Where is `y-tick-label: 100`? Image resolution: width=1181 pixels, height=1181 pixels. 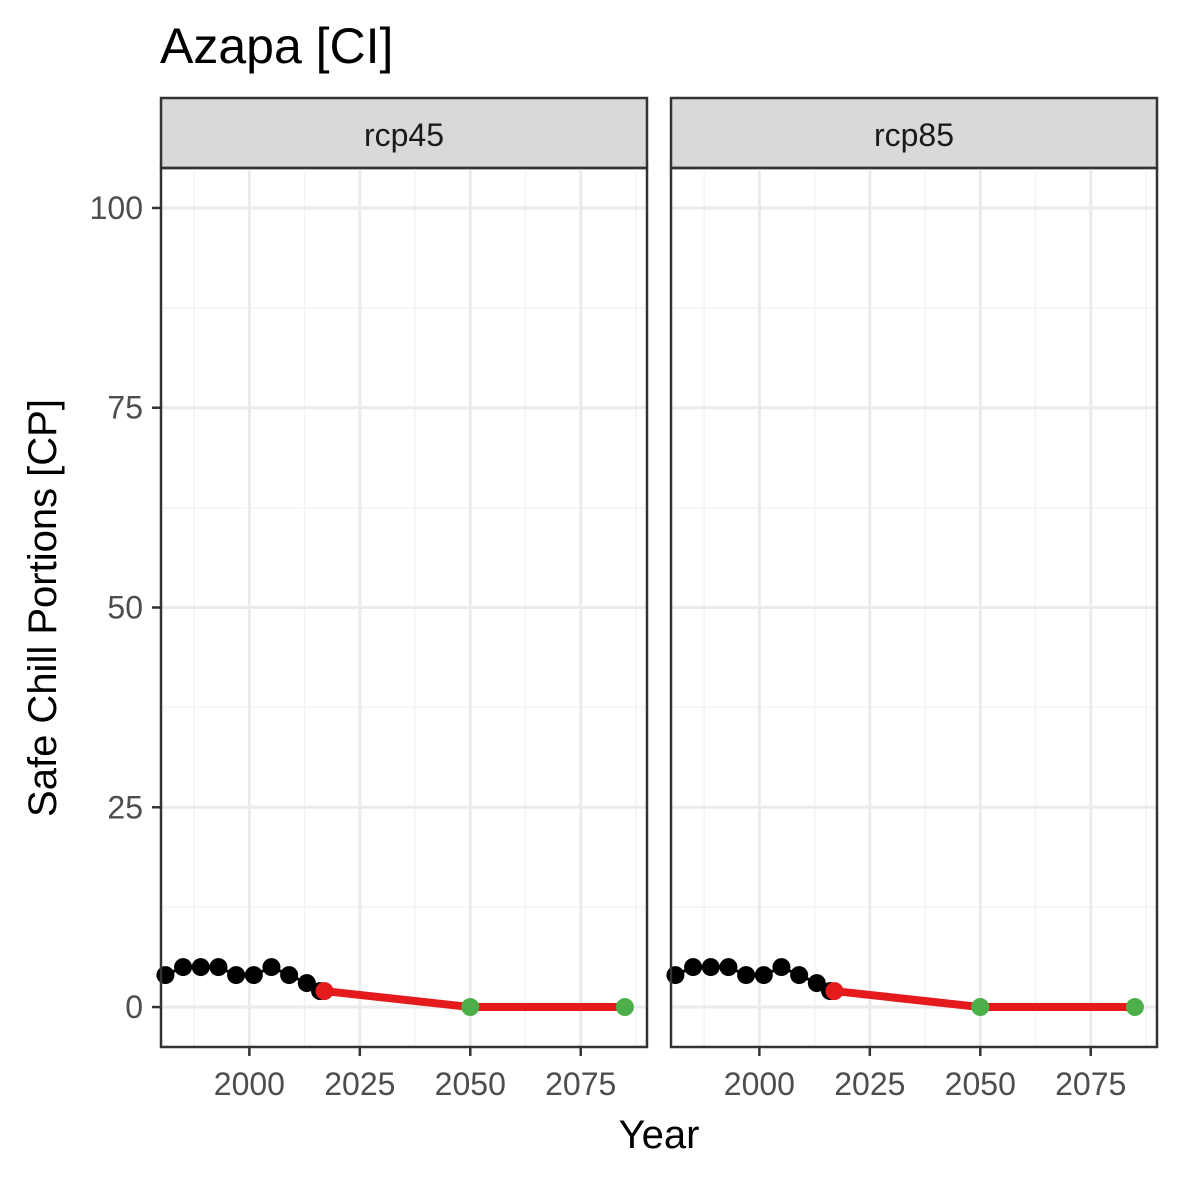
y-tick-label: 100 is located at coordinates (116, 208).